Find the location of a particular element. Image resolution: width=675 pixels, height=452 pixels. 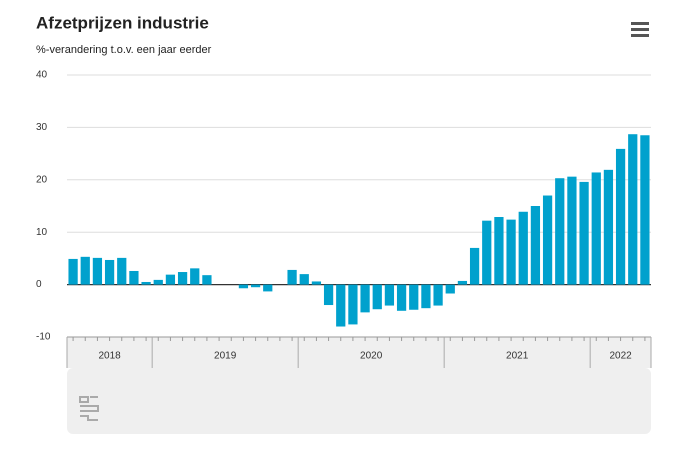

x-tick-label: 2021 is located at coordinates (517, 356).